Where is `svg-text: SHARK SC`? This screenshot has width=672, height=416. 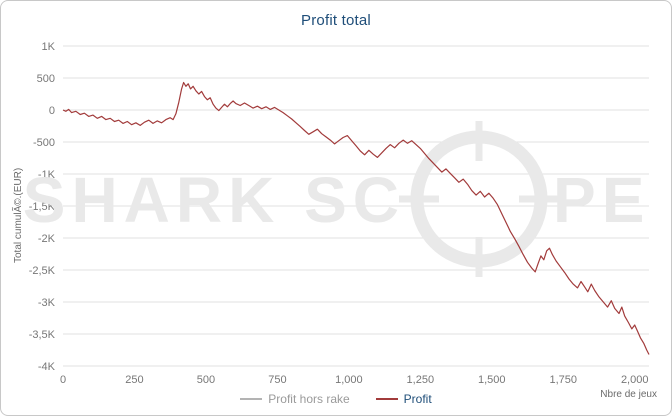 svg-text: SHARK SC is located at coordinates (214, 200).